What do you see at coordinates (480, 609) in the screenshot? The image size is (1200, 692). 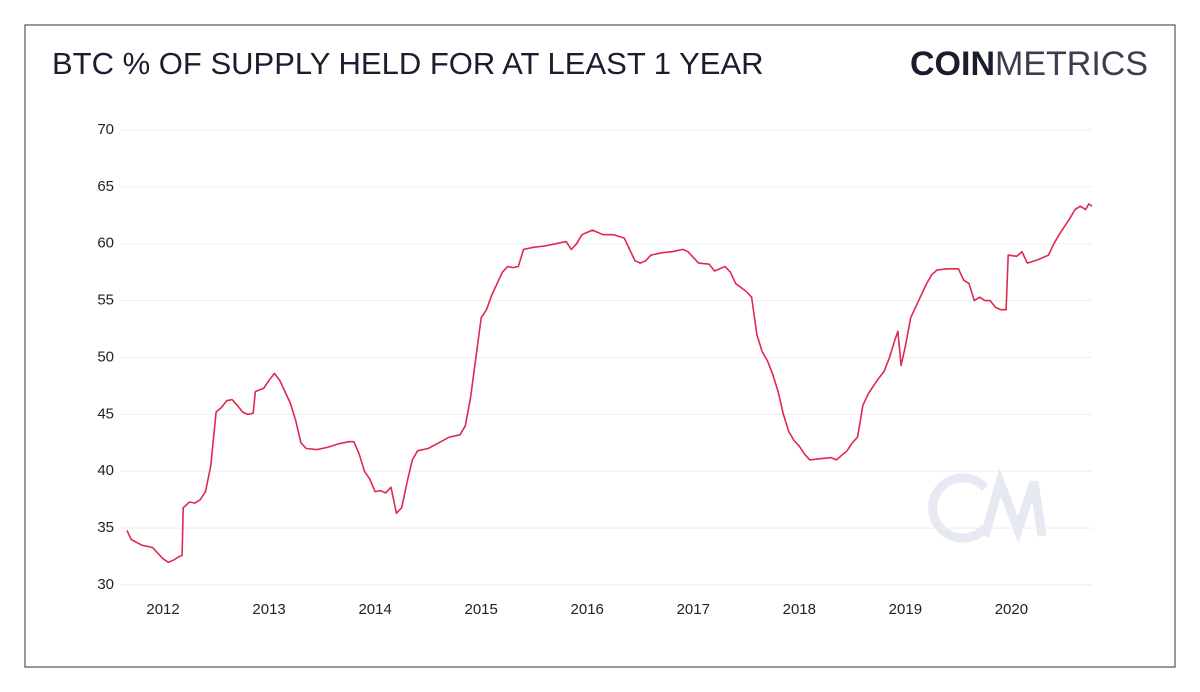 I see `x-tick-label: 2015` at bounding box center [480, 609].